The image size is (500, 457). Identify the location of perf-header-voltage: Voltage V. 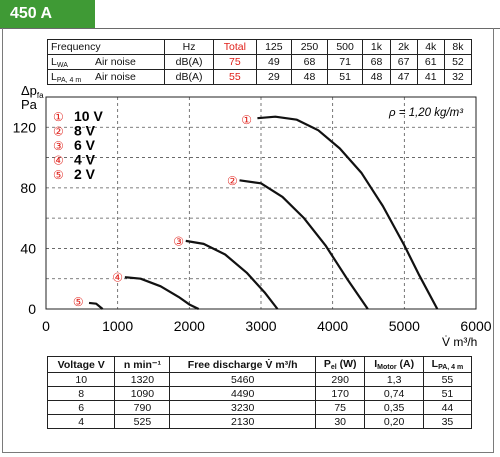
(81, 364).